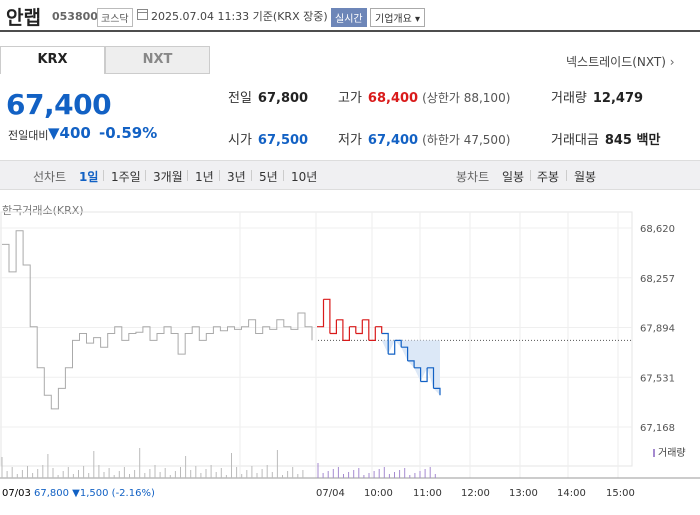 This screenshot has width=700, height=515. What do you see at coordinates (473, 177) in the screenshot?
I see `candle-chart-label: 봉차트` at bounding box center [473, 177].